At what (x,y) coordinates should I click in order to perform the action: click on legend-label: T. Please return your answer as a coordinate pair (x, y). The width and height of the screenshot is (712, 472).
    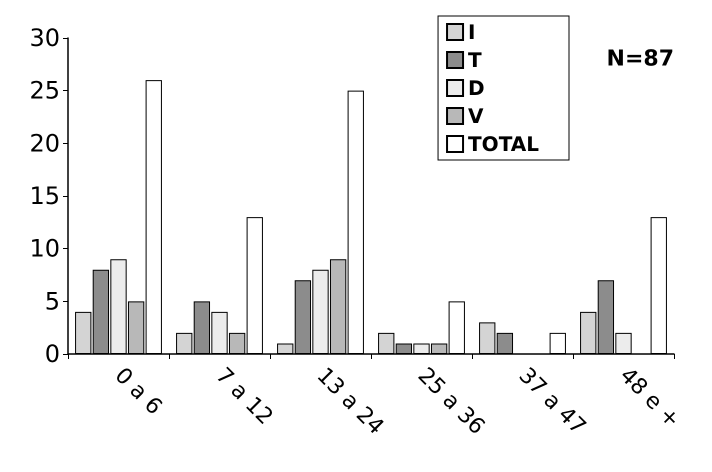
    Looking at the image, I should click on (475, 60).